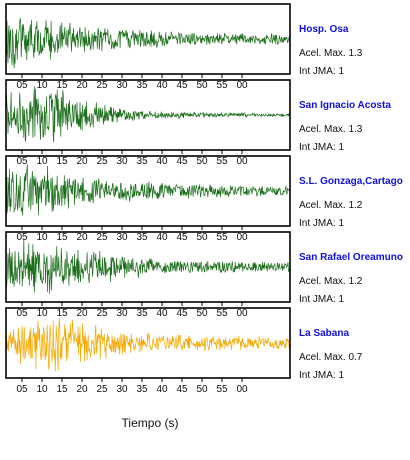  I want to click on tick-label-1-9: 50, so click(202, 161).